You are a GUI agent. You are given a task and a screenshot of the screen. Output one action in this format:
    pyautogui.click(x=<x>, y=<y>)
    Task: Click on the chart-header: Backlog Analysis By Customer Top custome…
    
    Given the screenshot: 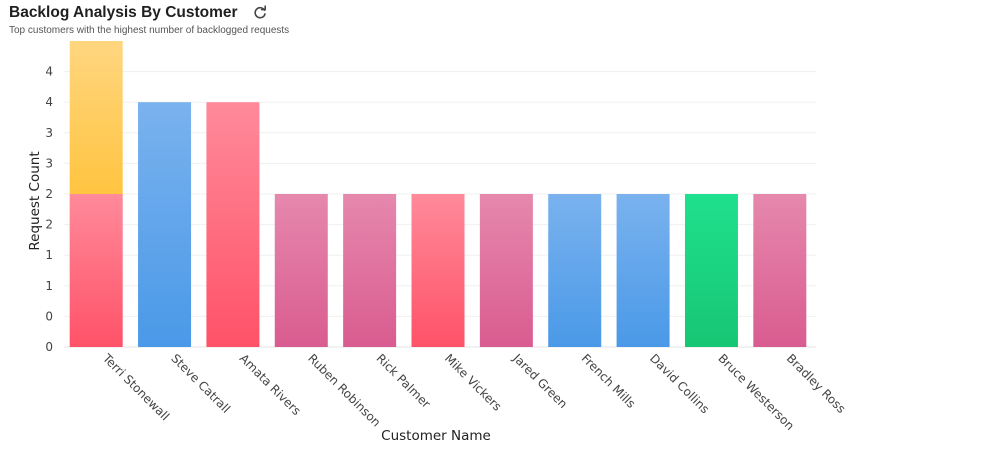 What is the action you would take?
    pyautogui.click(x=149, y=20)
    